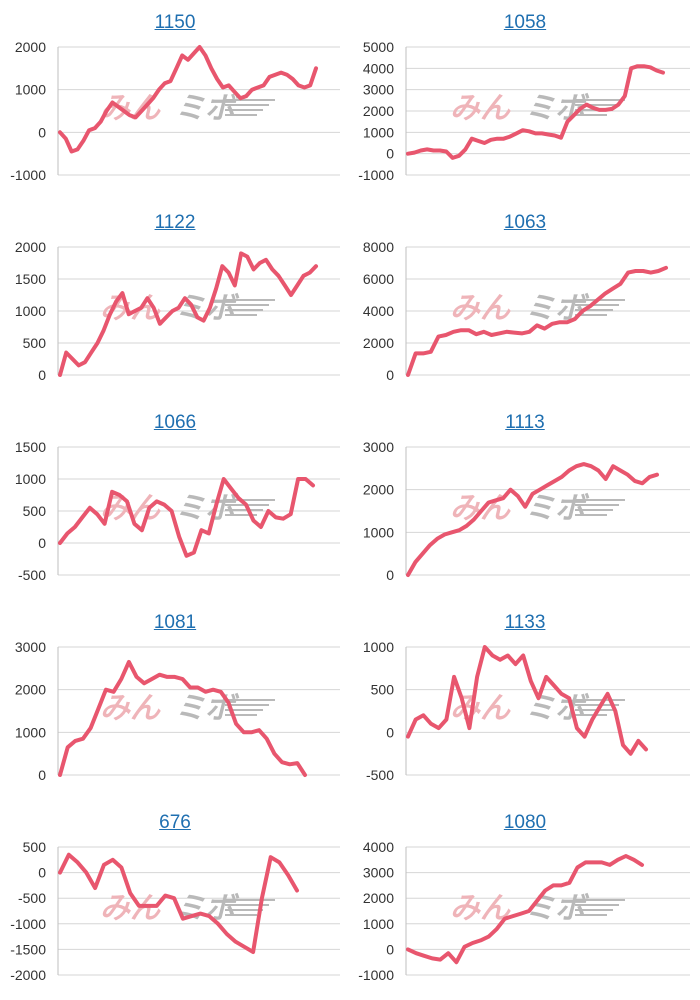 The width and height of the screenshot is (700, 1000). What do you see at coordinates (175, 22) in the screenshot?
I see `chart-title-link: 1150` at bounding box center [175, 22].